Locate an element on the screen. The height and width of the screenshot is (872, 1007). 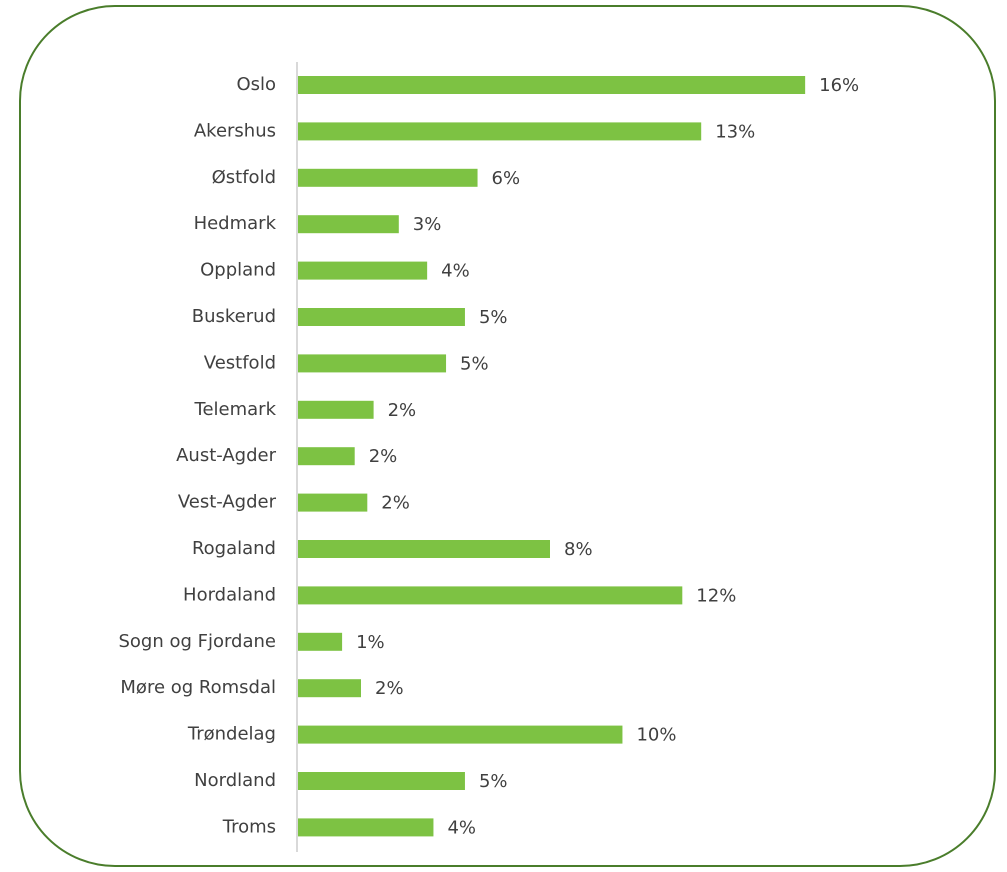
y-tick-label: Aust-Agder is located at coordinates (226, 455).